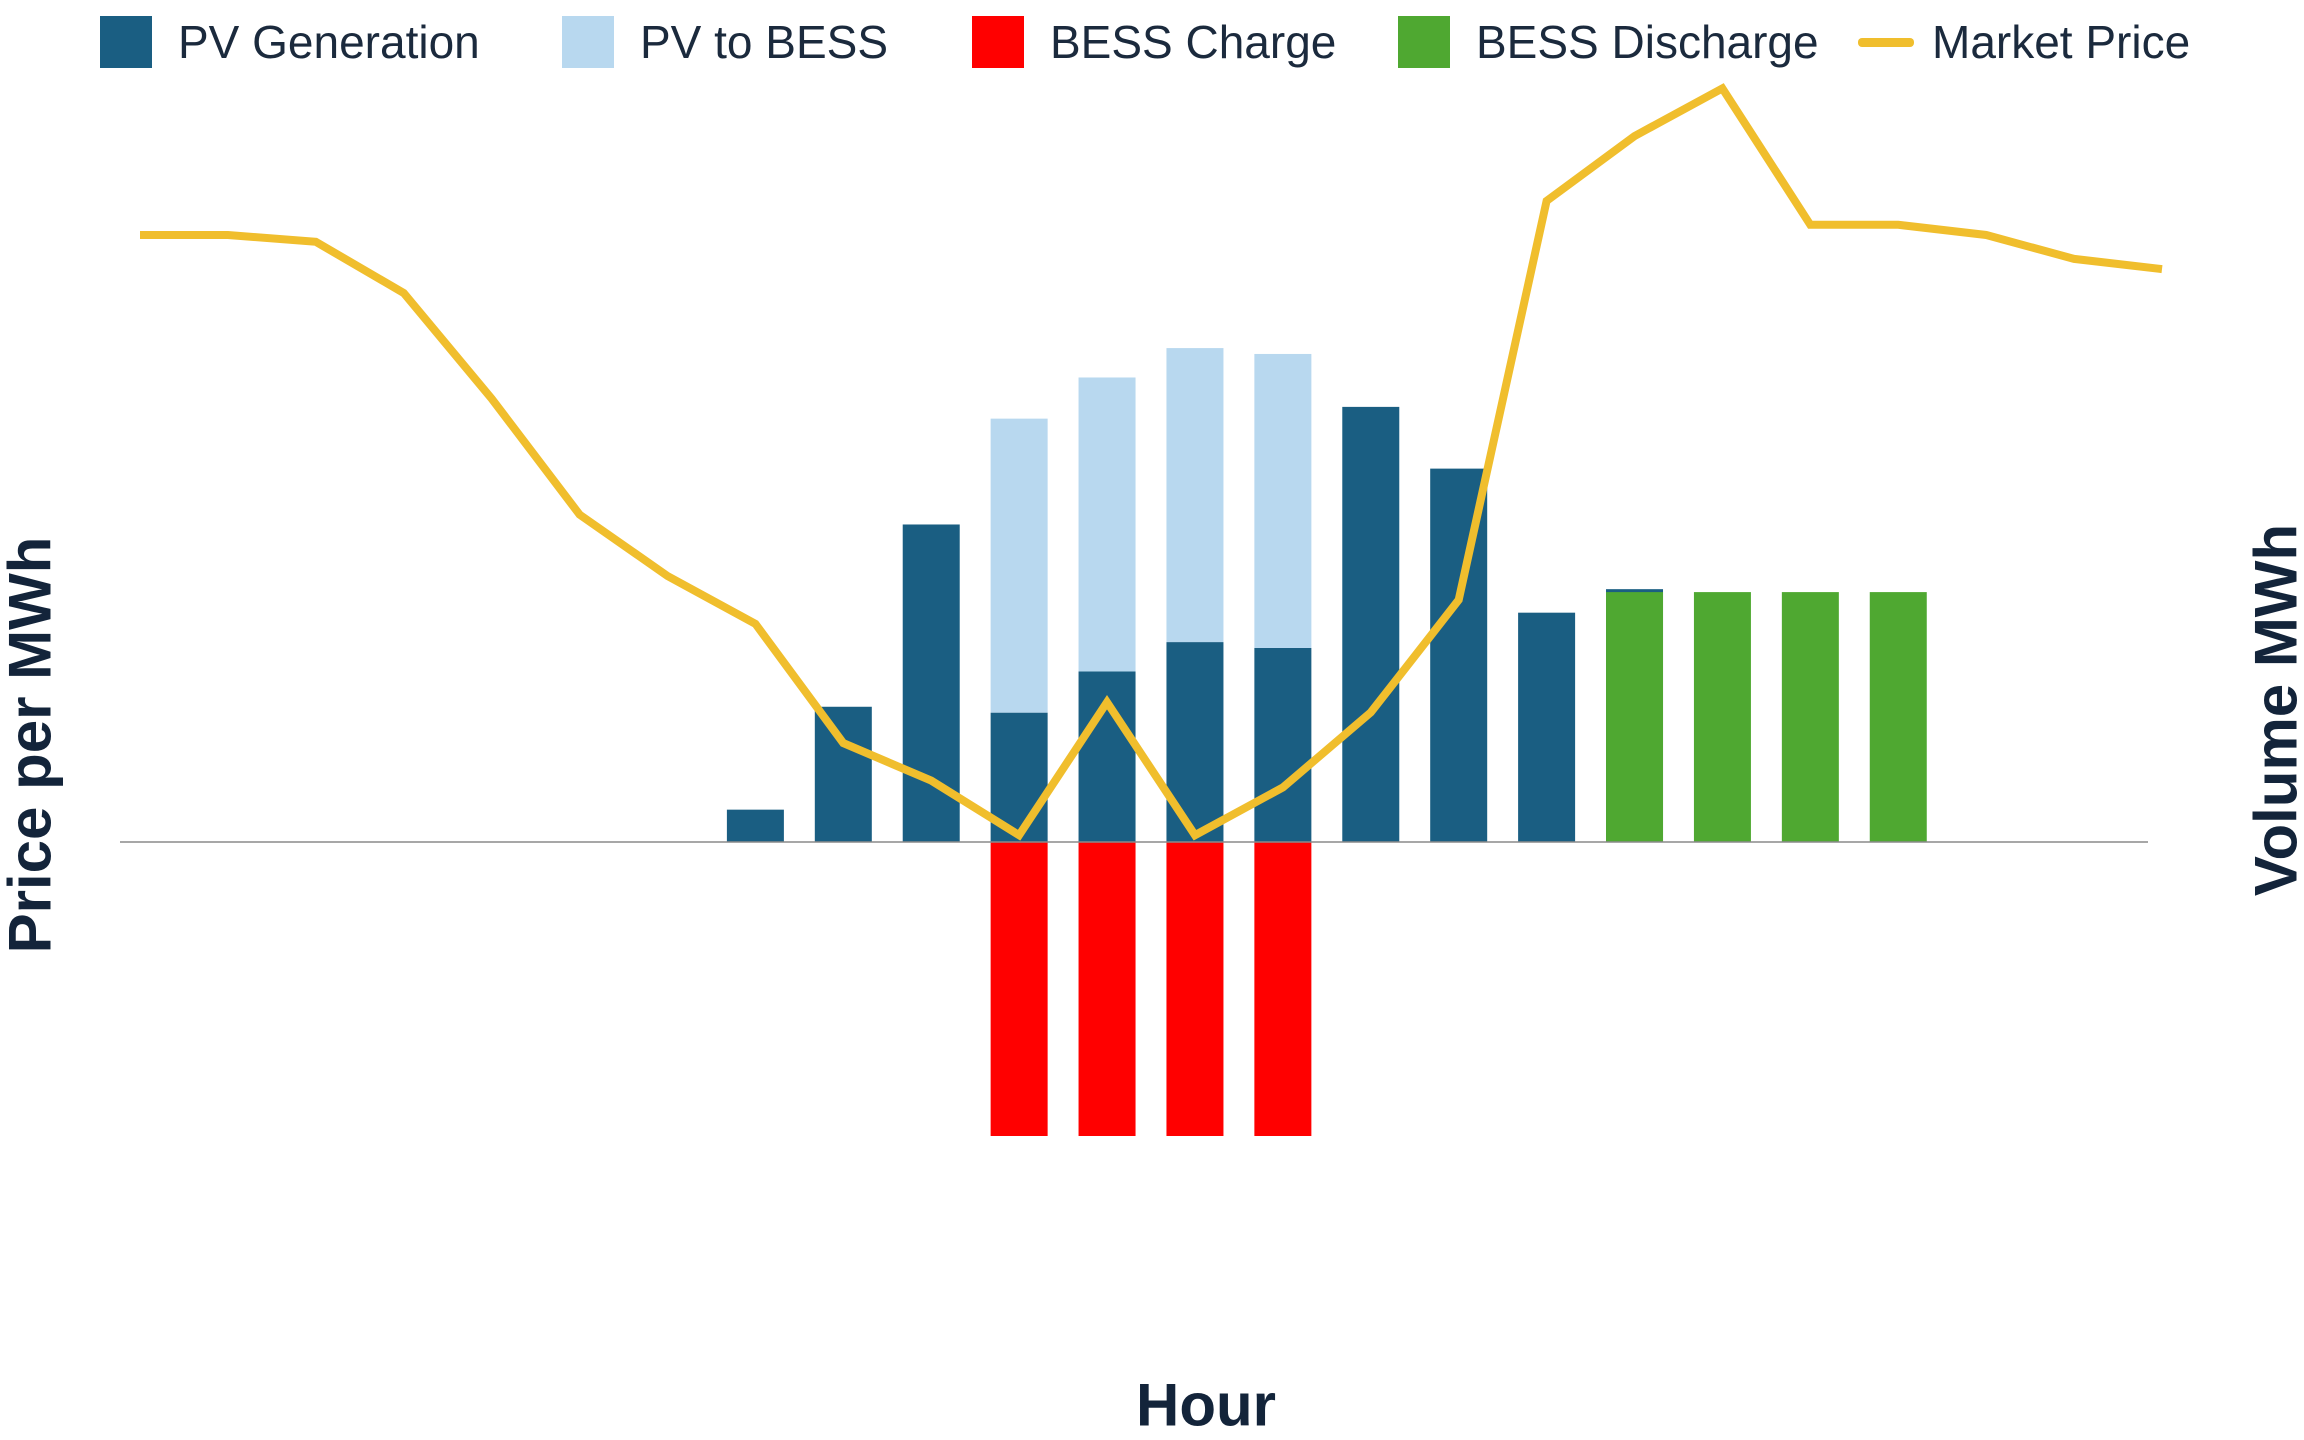  Describe the element at coordinates (1194, 989) in the screenshot. I see `bar-bess-charge-h13` at that location.